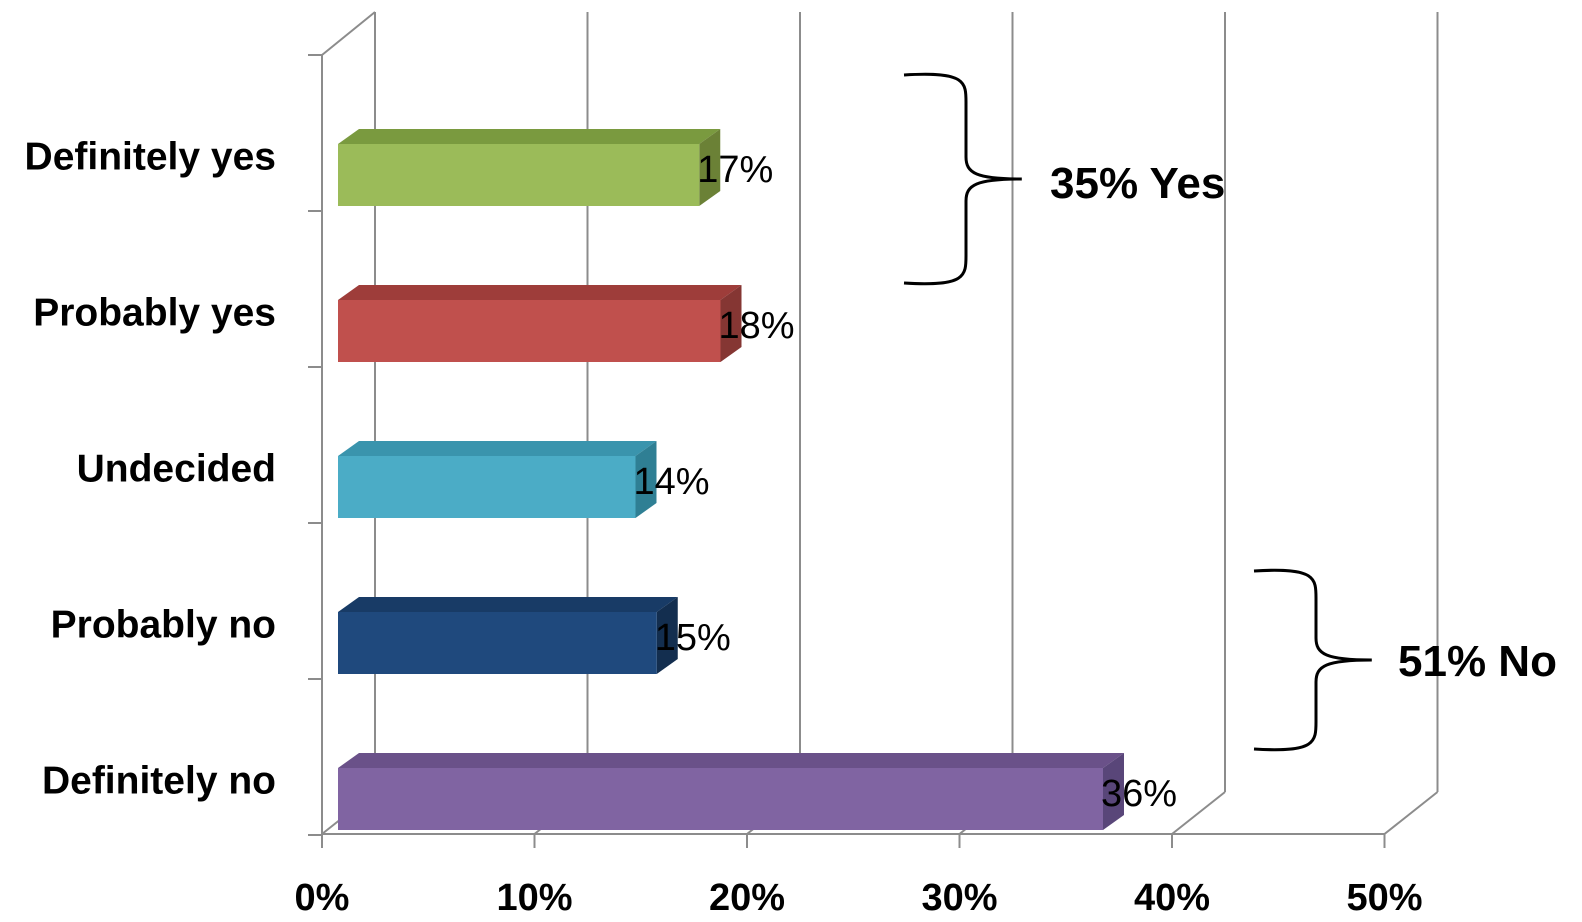  I want to click on bar-probably-yes, so click(540, 323).